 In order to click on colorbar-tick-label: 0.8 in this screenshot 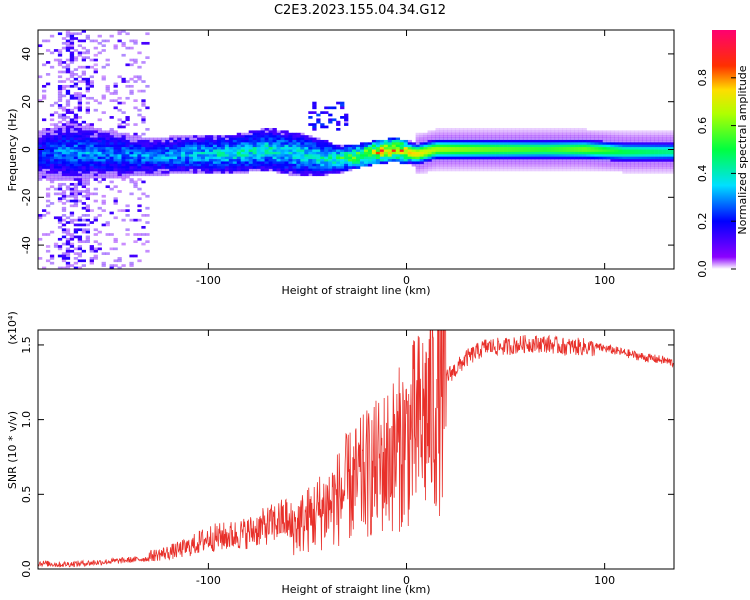, I will do `click(702, 78)`.